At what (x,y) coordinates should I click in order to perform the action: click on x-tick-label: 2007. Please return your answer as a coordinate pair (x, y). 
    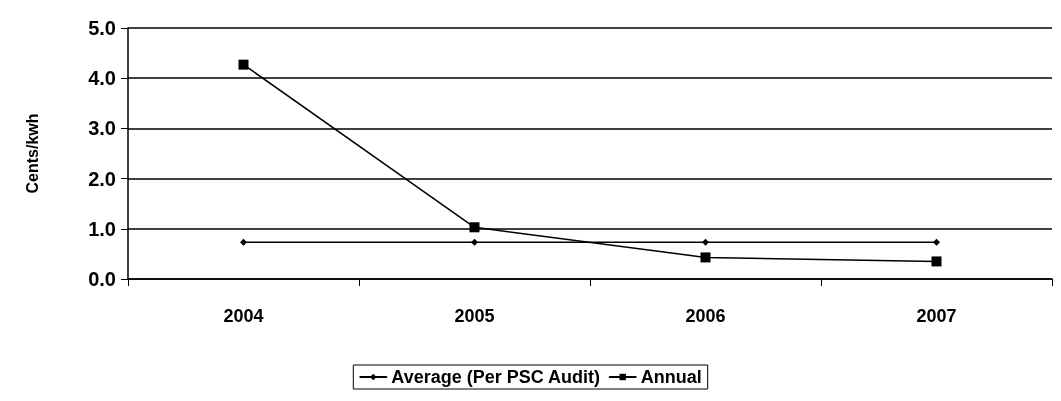
    Looking at the image, I should click on (936, 316).